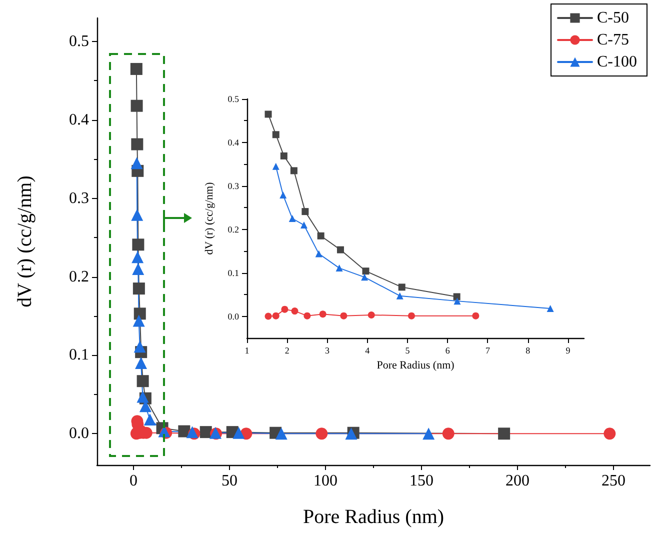 The width and height of the screenshot is (653, 550). I want to click on x-tick-label: 4, so click(367, 351).